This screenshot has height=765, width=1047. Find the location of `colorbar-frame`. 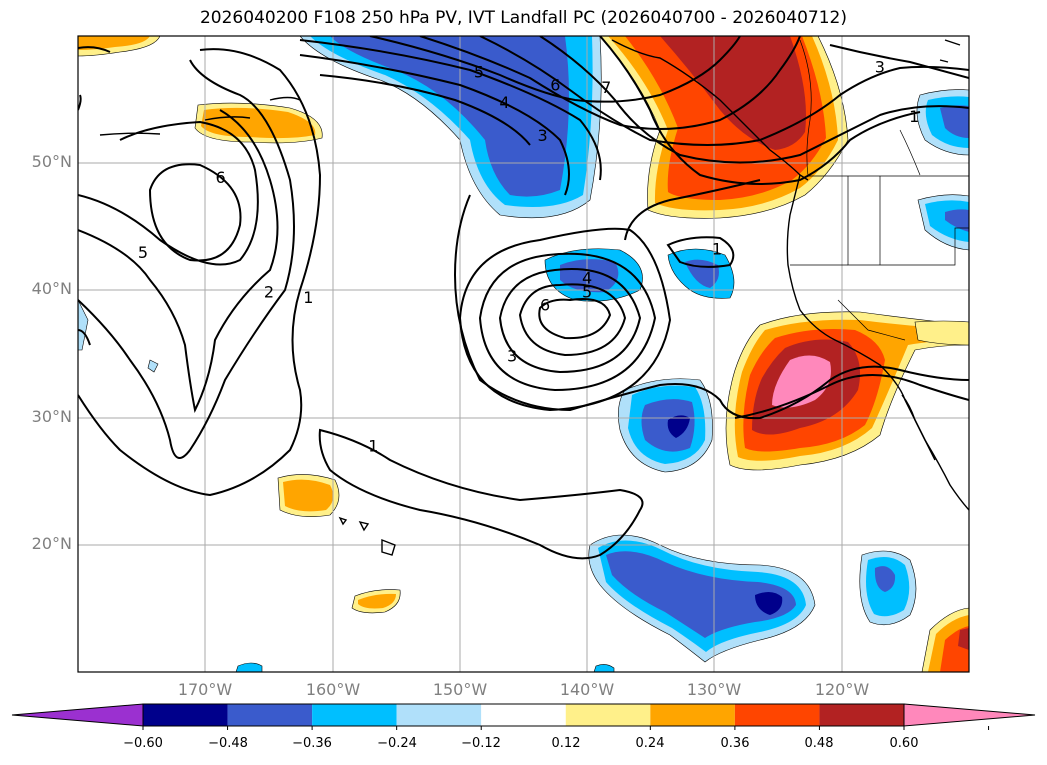

colorbar-frame is located at coordinates (523, 715).